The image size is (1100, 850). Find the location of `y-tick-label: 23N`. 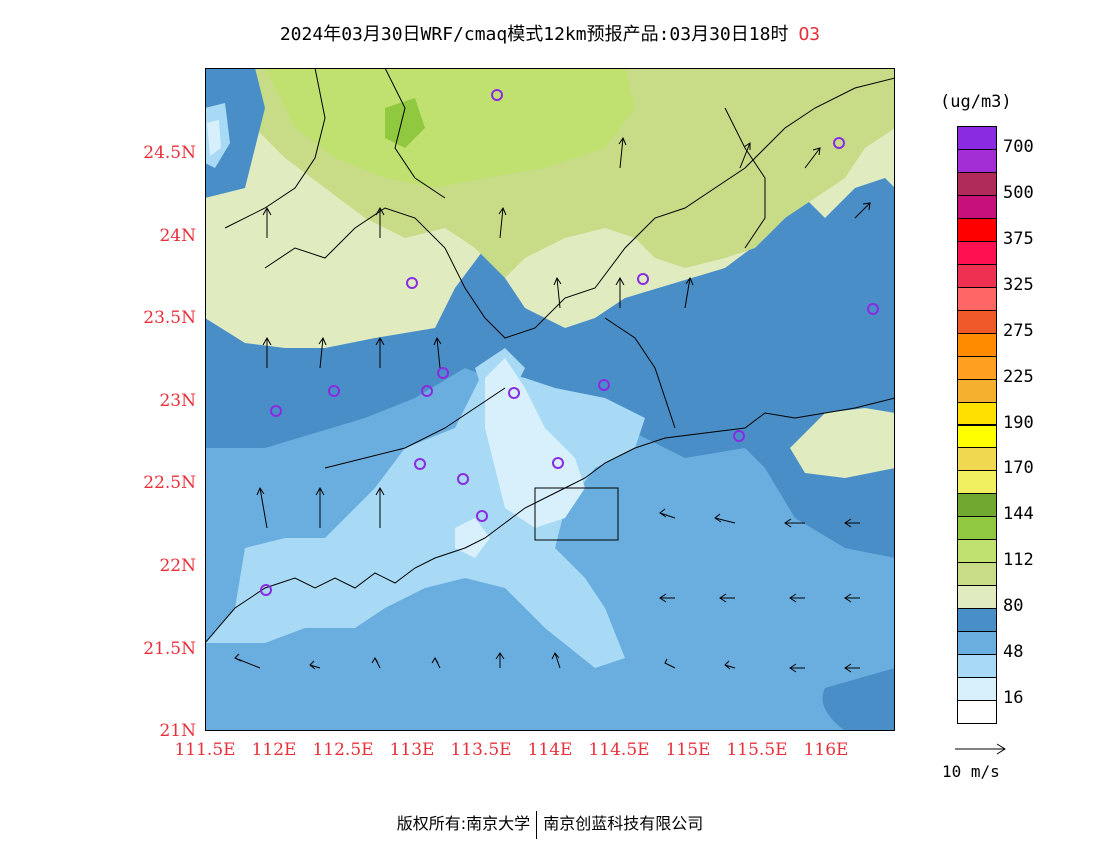

y-tick-label: 23N is located at coordinates (177, 401).